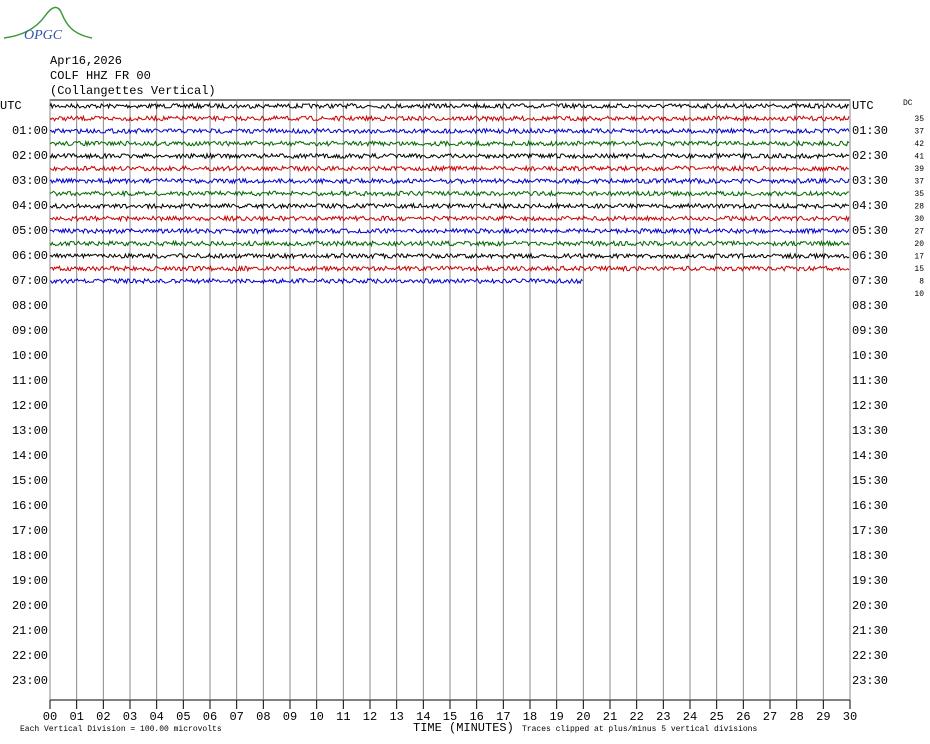 This screenshot has width=930, height=744. What do you see at coordinates (921, 282) in the screenshot?
I see `dc-value: 8` at bounding box center [921, 282].